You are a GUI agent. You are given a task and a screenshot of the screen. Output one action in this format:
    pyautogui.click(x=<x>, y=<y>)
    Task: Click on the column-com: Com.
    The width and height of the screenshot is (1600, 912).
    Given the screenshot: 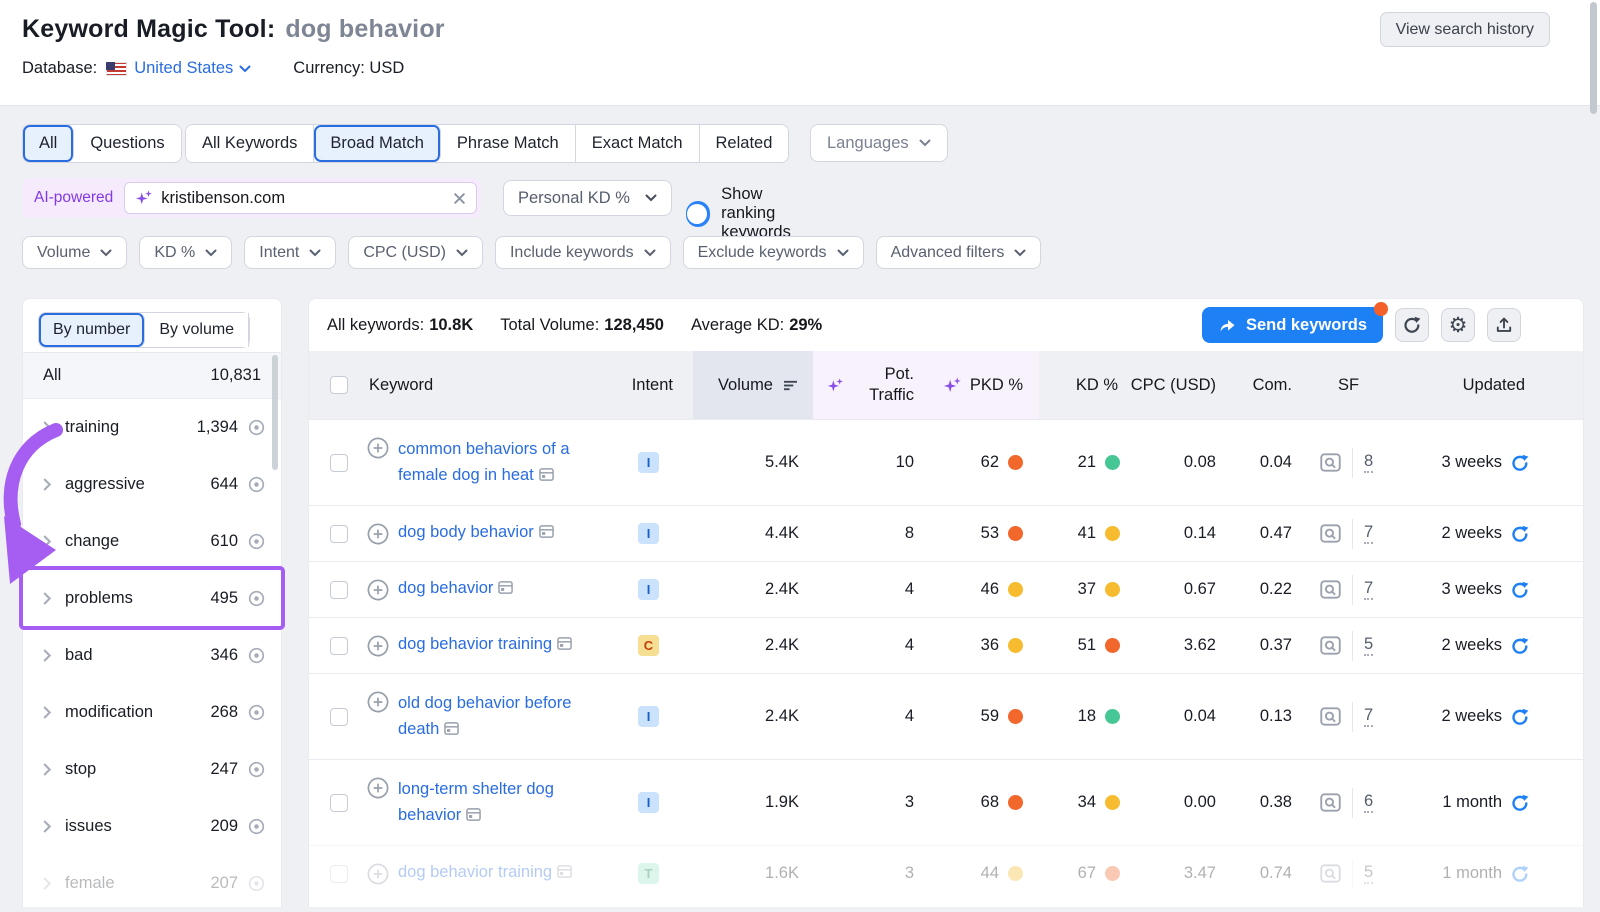 What is the action you would take?
    pyautogui.click(x=1272, y=384)
    